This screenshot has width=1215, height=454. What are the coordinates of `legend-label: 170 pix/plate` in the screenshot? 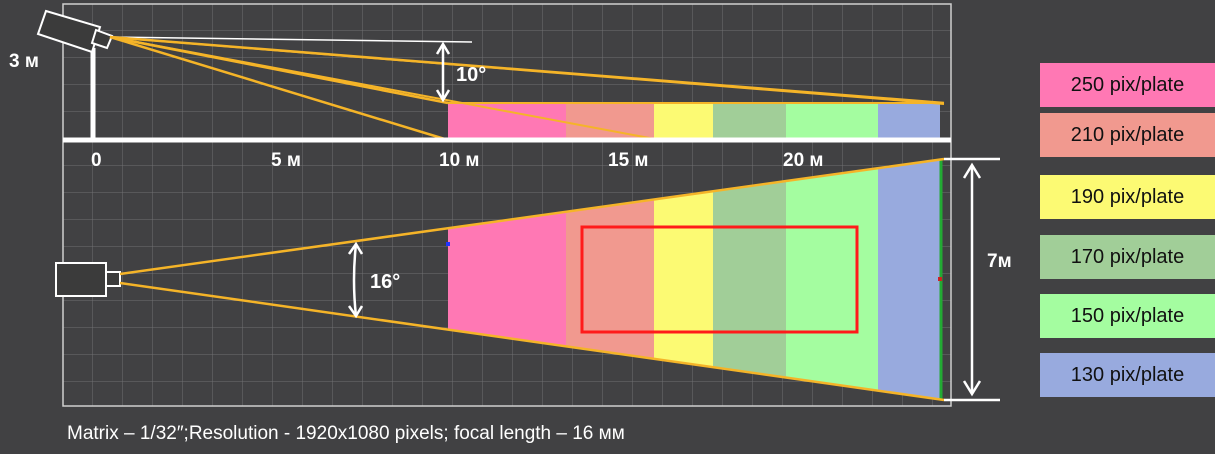 It's located at (1127, 256).